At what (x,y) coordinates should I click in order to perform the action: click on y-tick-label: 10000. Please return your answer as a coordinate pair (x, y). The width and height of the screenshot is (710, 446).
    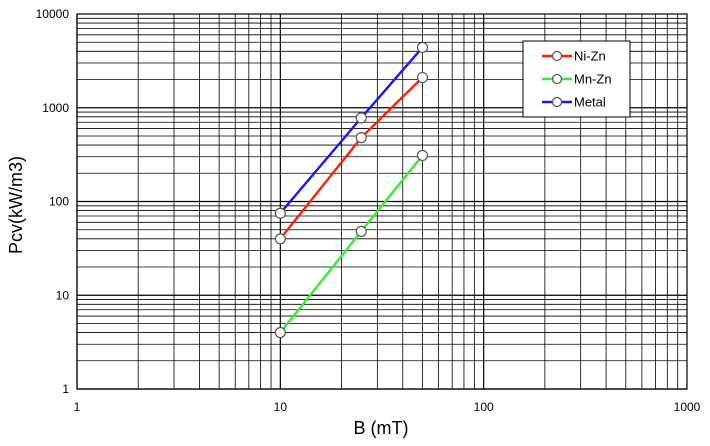
    Looking at the image, I should click on (53, 14).